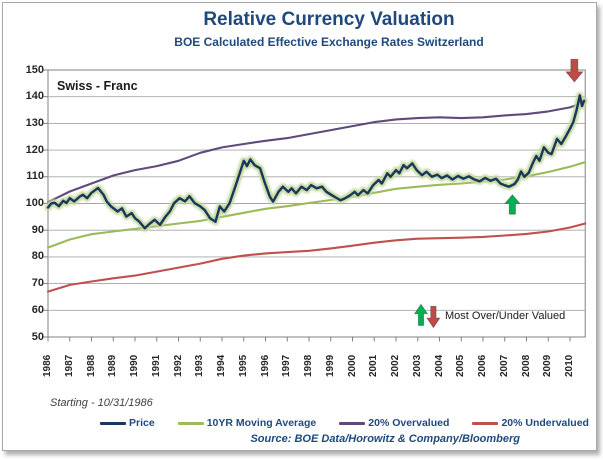 The height and width of the screenshot is (460, 603). Describe the element at coordinates (545, 423) in the screenshot. I see `legend-label: 20% Undervalued` at that location.